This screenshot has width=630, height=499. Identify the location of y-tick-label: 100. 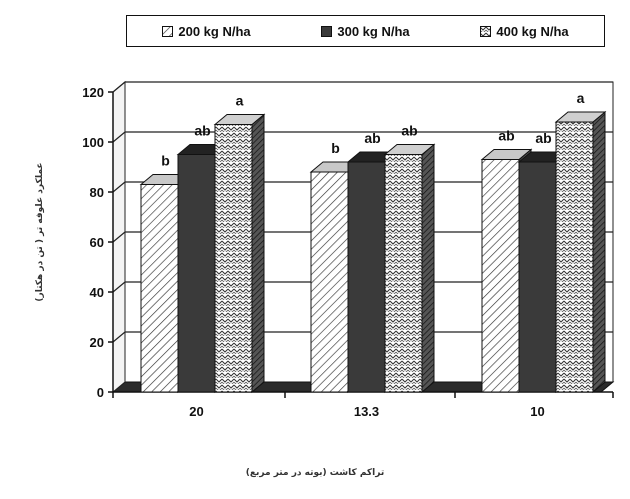
(93, 142).